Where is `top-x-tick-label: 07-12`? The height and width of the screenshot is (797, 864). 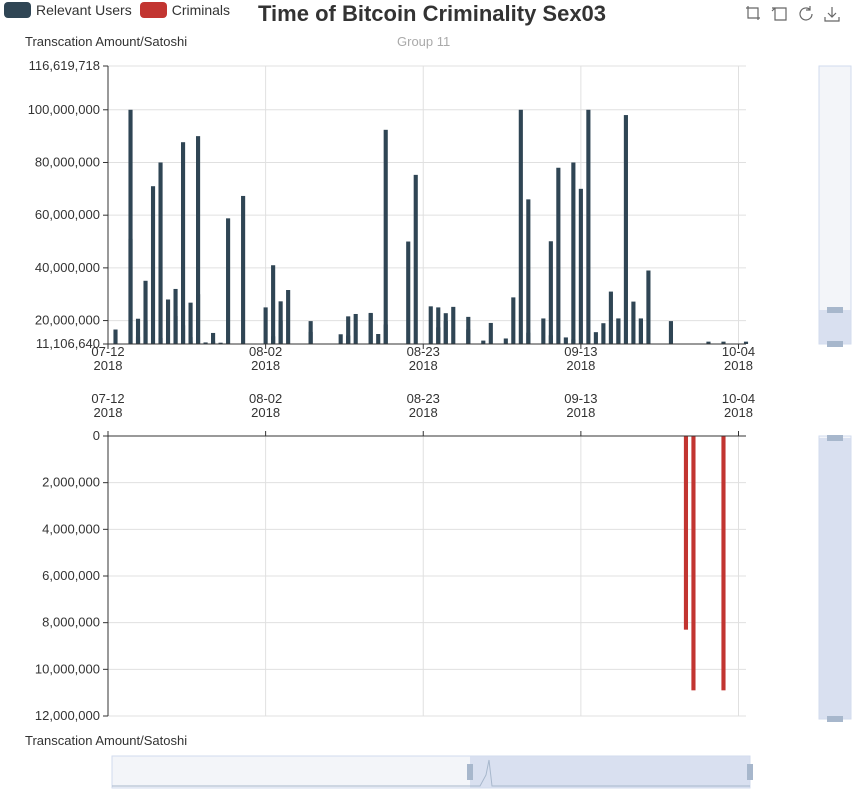
top-x-tick-label: 07-12 is located at coordinates (107, 351).